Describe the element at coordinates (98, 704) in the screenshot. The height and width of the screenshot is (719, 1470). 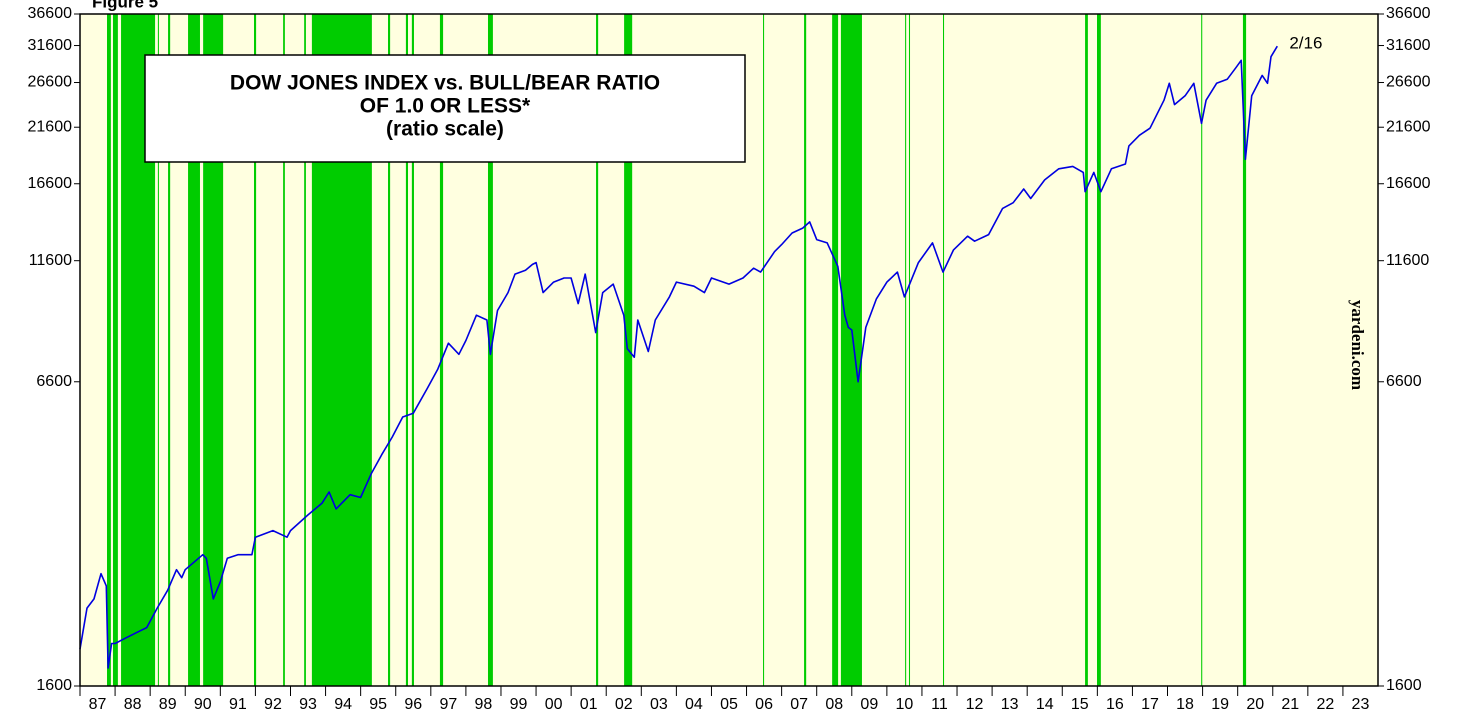
I see `x-tick-label: 87` at that location.